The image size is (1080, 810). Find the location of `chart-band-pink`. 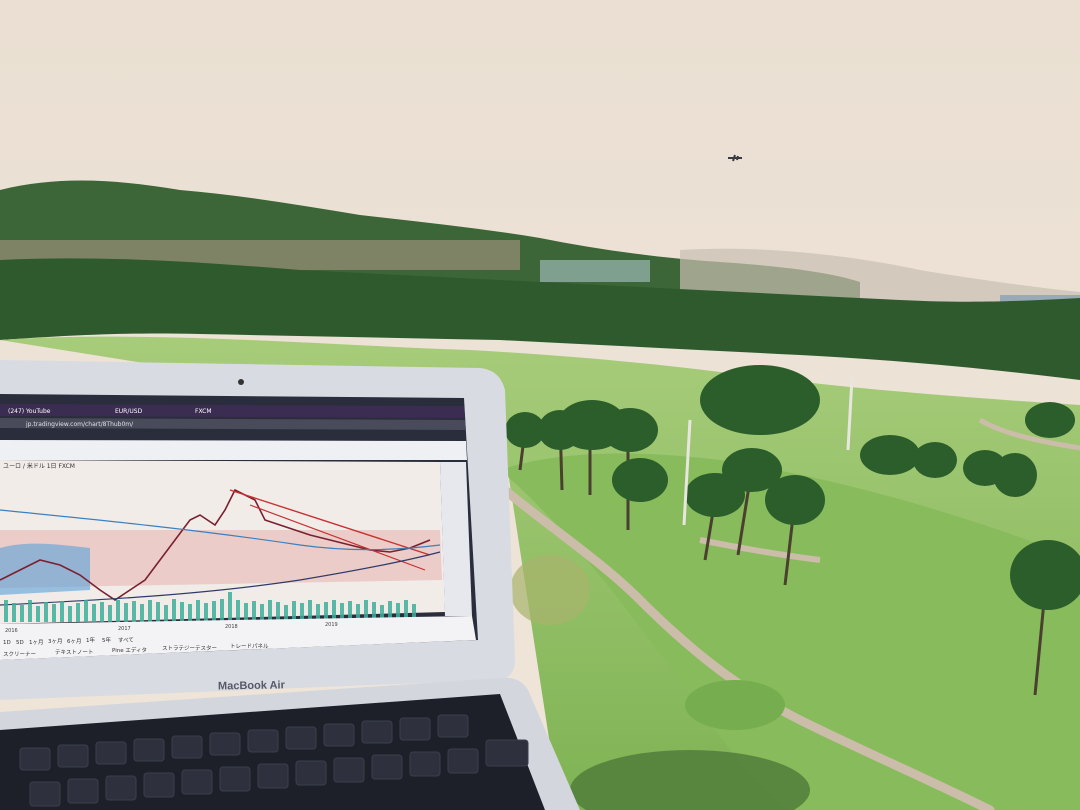

chart-band-pink is located at coordinates (221, 559).